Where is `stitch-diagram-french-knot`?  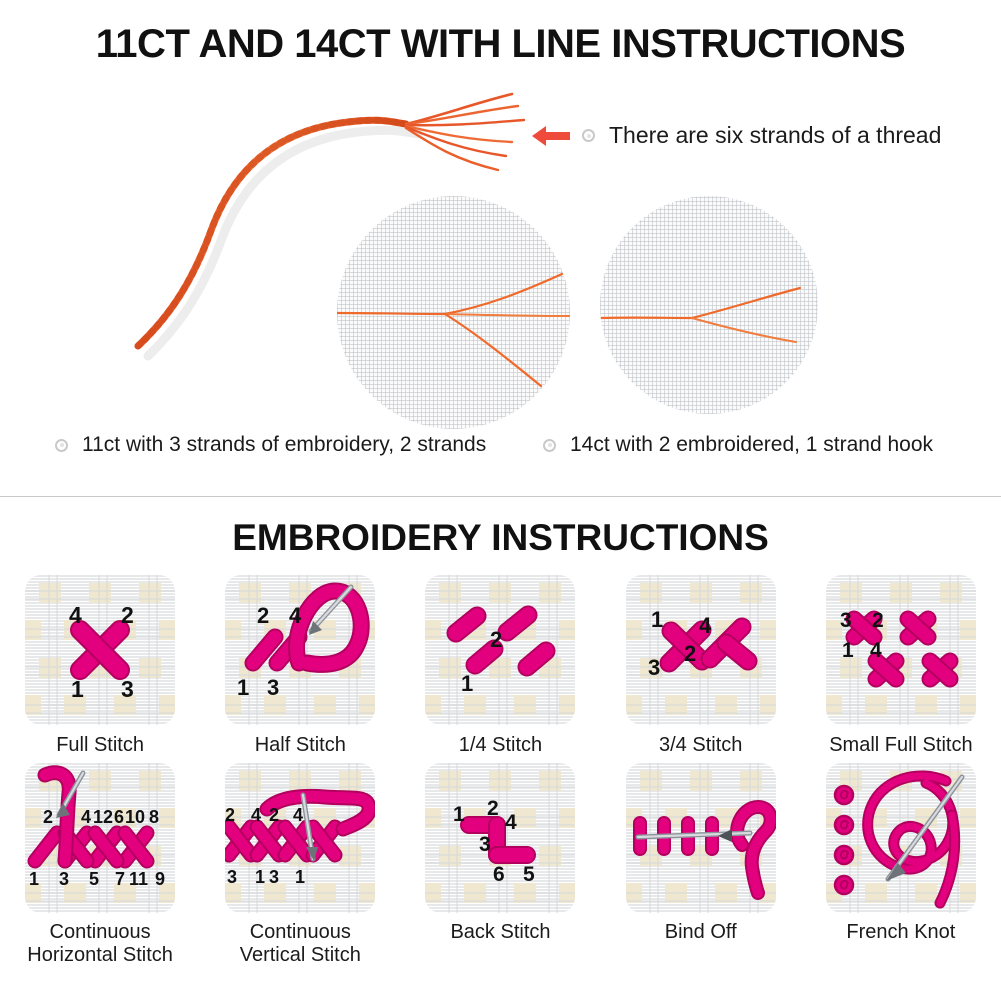 stitch-diagram-french-knot is located at coordinates (900, 838).